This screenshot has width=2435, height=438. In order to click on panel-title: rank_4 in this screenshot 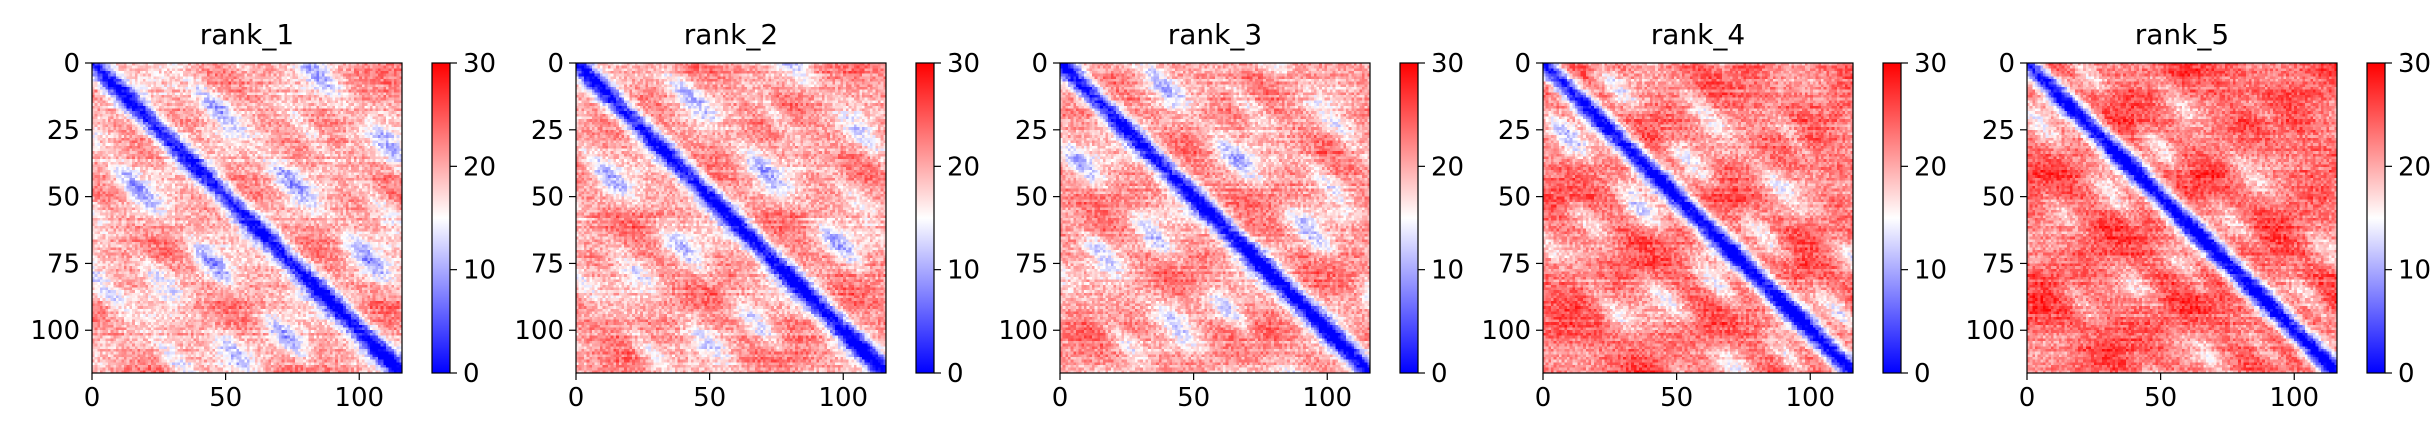, I will do `click(1698, 34)`.